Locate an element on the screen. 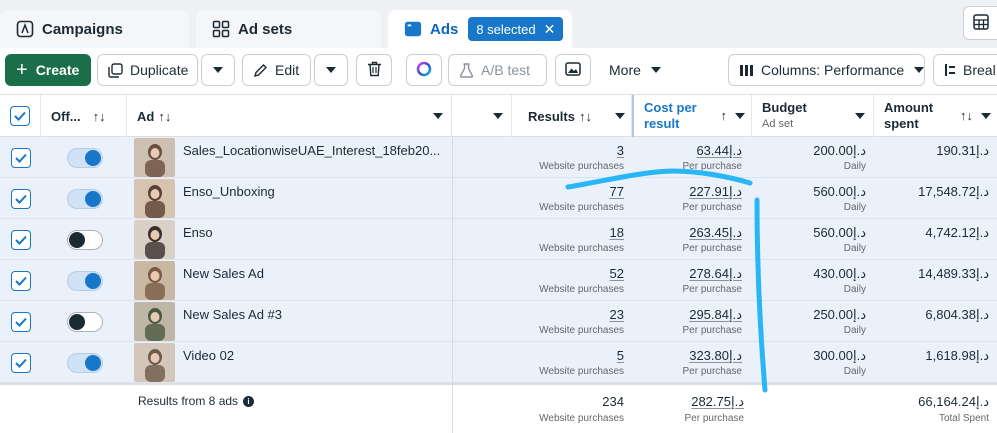 This screenshot has width=997, height=433. cost-value: 227.91د.إ is located at coordinates (715, 191).